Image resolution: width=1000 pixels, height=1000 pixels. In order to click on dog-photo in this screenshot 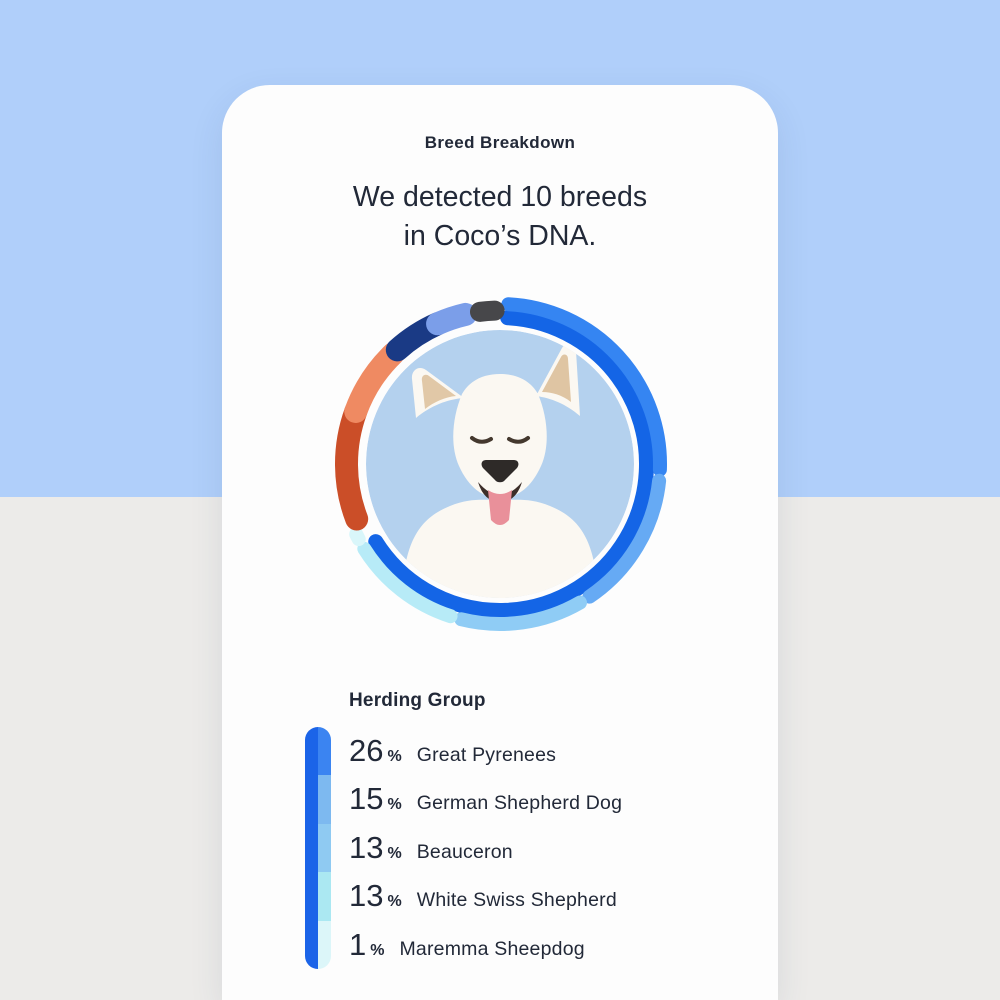, I will do `click(500, 464)`.